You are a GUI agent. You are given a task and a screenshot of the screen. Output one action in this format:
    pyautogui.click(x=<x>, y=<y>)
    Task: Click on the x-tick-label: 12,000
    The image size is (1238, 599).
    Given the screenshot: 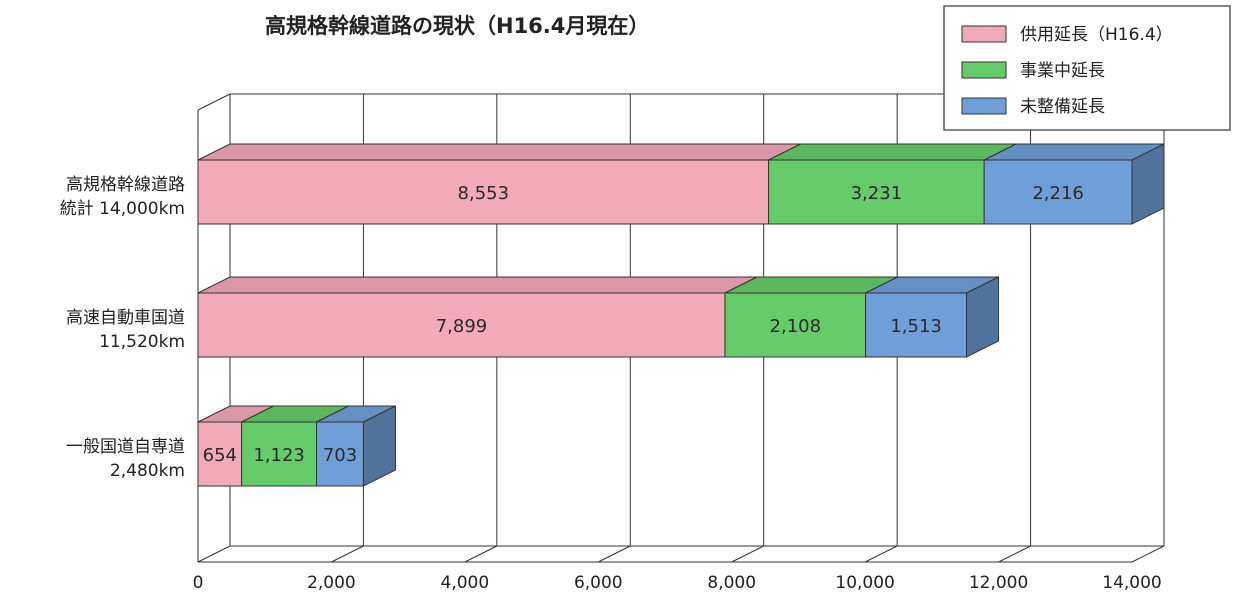 What is the action you would take?
    pyautogui.click(x=998, y=583)
    